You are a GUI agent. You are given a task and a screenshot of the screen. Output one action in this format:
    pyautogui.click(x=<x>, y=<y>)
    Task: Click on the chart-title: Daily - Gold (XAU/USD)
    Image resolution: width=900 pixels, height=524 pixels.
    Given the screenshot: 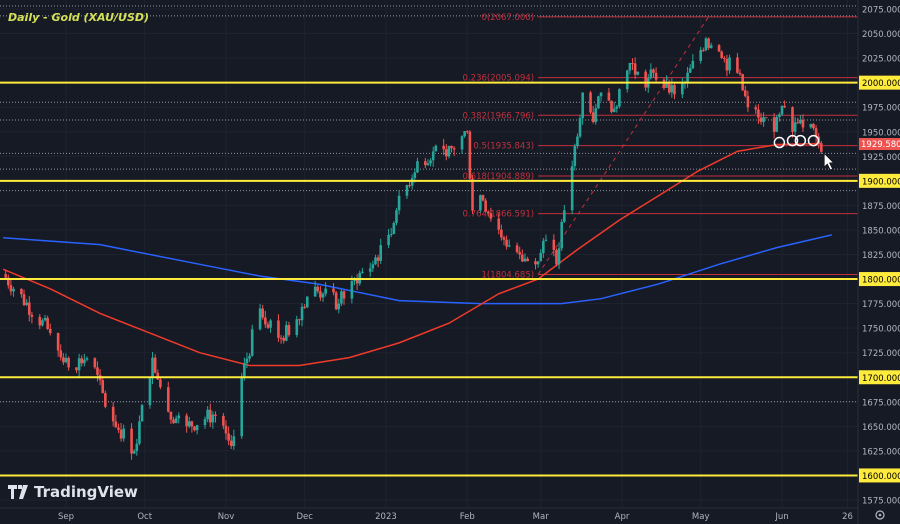 What is the action you would take?
    pyautogui.click(x=79, y=17)
    